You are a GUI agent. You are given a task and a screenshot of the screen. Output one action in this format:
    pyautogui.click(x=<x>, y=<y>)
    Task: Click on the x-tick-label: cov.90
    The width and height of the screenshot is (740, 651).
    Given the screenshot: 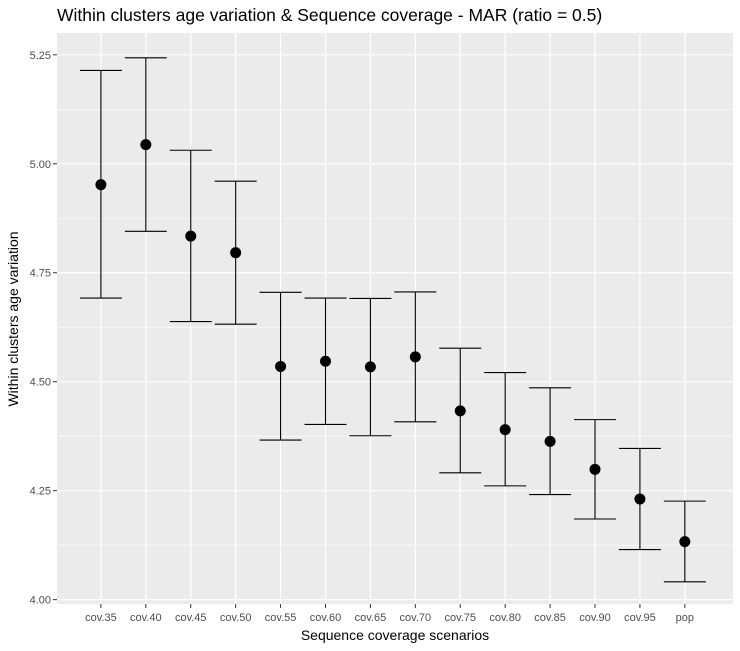 What is the action you would take?
    pyautogui.click(x=595, y=618)
    